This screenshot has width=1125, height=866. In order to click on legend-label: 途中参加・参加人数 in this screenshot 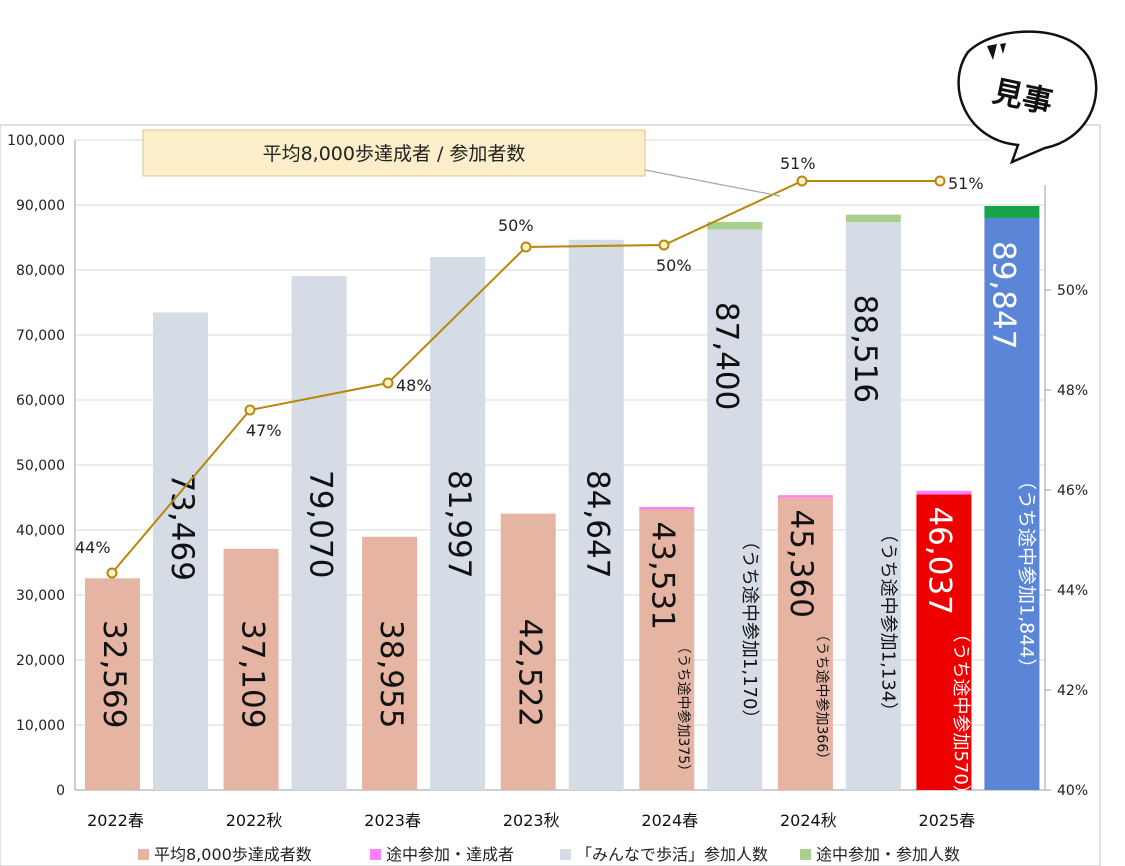, I will do `click(888, 854)`.